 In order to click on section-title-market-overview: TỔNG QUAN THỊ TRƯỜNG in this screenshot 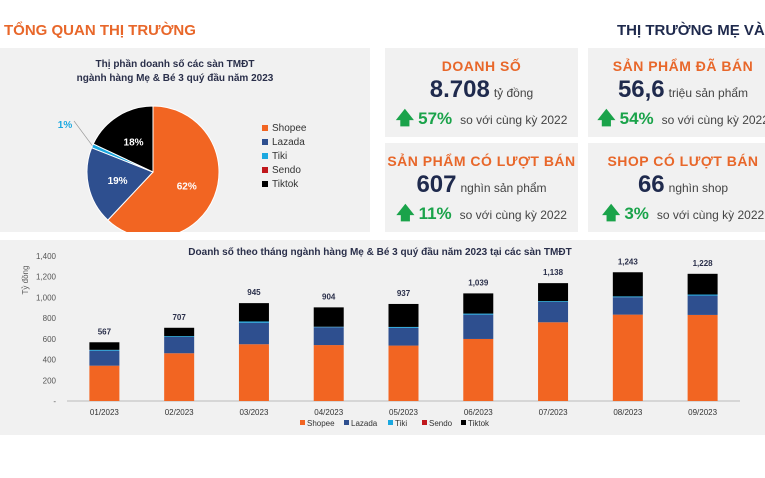, I will do `click(100, 30)`.